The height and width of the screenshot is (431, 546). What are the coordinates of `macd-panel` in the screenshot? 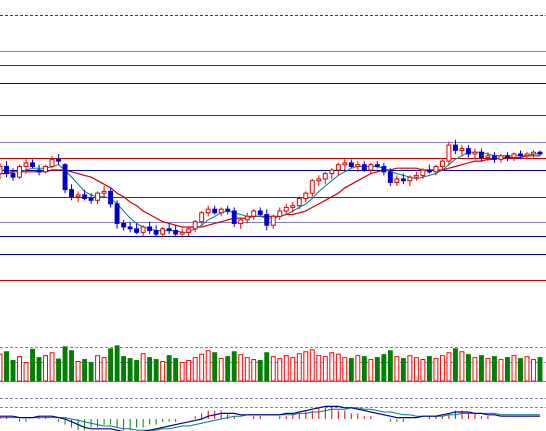 It's located at (273, 414).